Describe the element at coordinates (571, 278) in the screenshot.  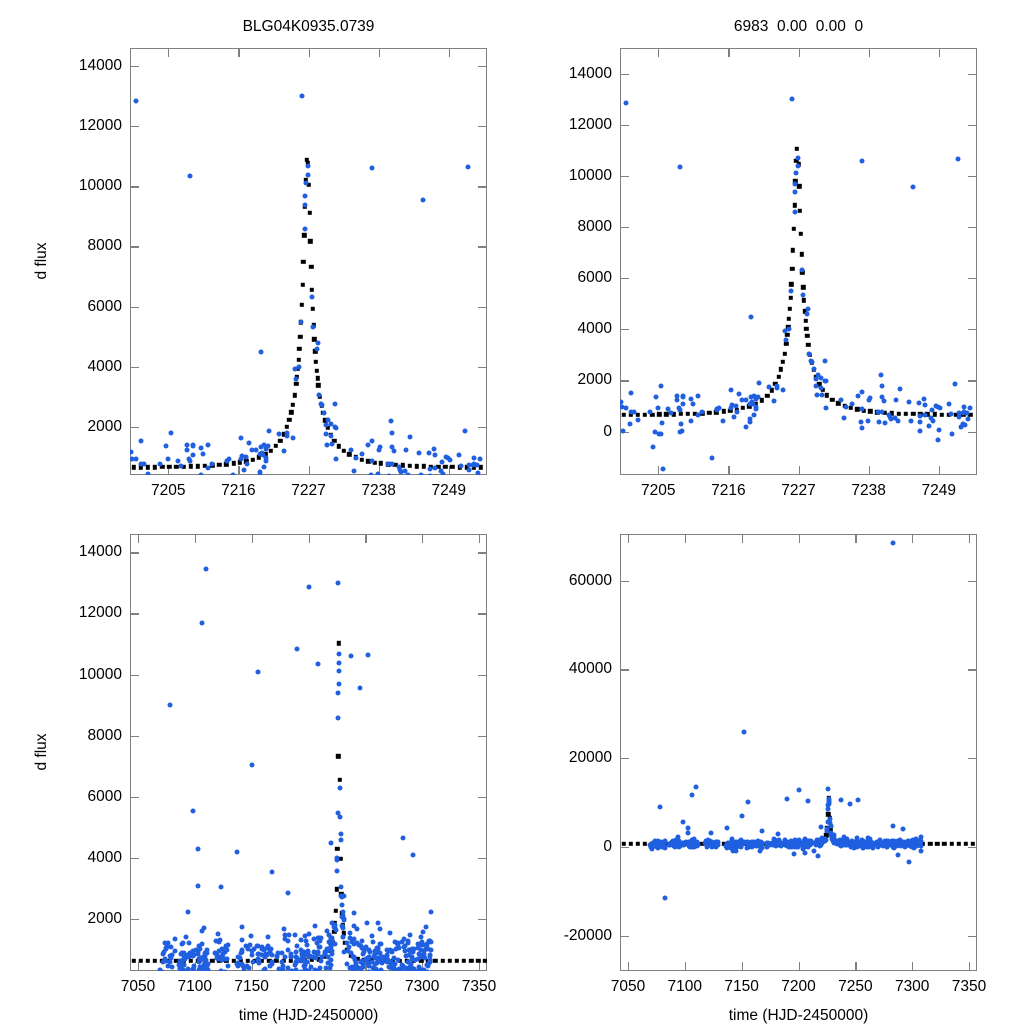
I see `y-tick-label: 6000` at that location.